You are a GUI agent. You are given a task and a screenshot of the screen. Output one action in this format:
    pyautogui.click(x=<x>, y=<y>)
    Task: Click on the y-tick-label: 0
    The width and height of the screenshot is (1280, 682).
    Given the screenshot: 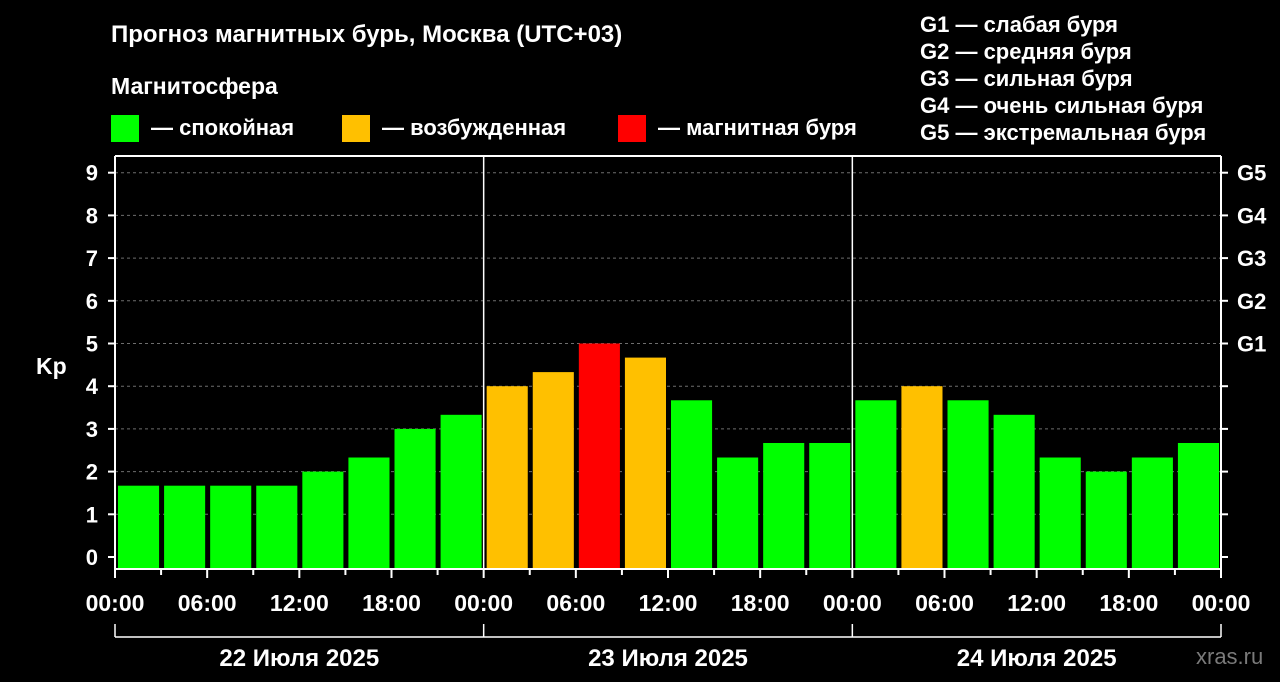 What is the action you would take?
    pyautogui.click(x=92, y=557)
    